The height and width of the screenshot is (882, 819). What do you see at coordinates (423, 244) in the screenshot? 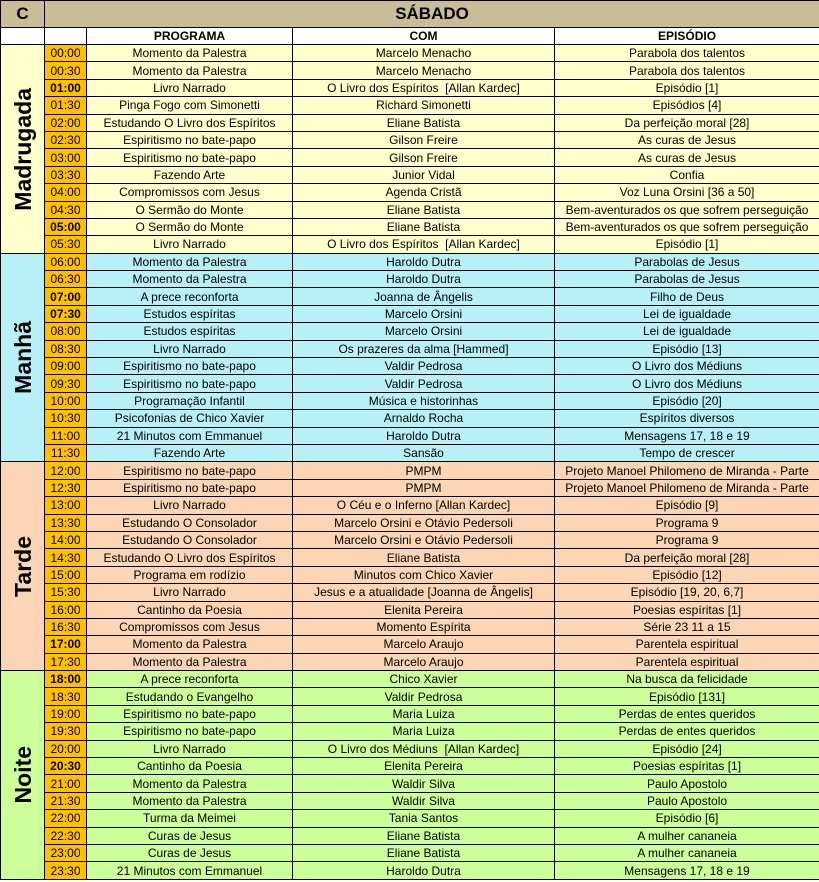
I see `com-cell: O Livro dos Espíritos [Allan Kardec]` at bounding box center [423, 244].